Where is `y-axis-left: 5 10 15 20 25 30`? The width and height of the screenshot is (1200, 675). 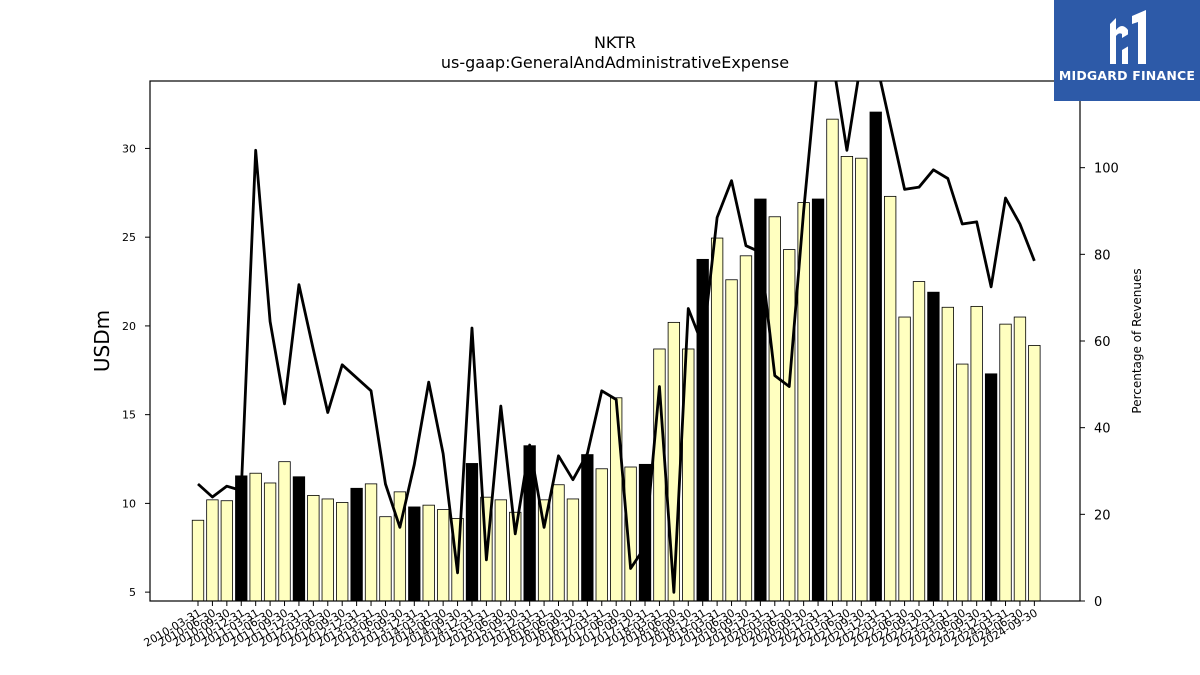 y-axis-left: 5 10 15 20 25 30 is located at coordinates (136, 370).